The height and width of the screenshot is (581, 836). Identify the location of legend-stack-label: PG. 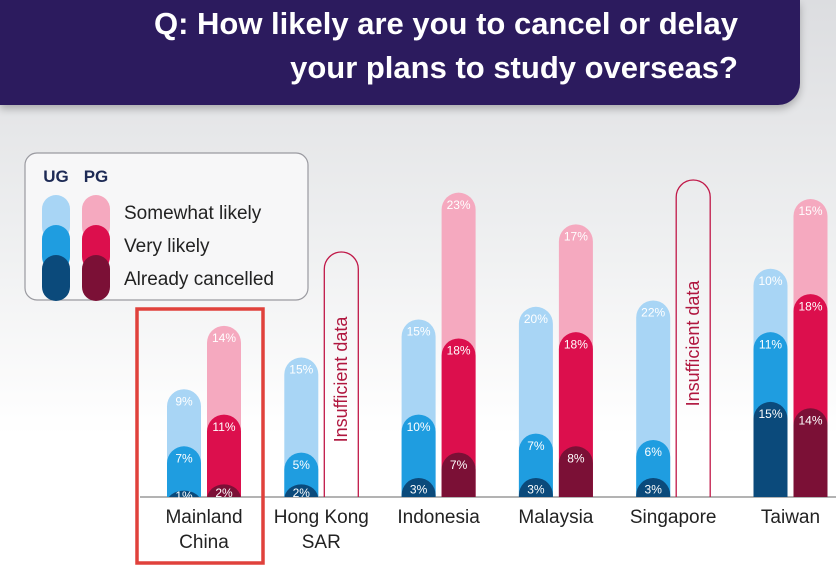
(96, 176).